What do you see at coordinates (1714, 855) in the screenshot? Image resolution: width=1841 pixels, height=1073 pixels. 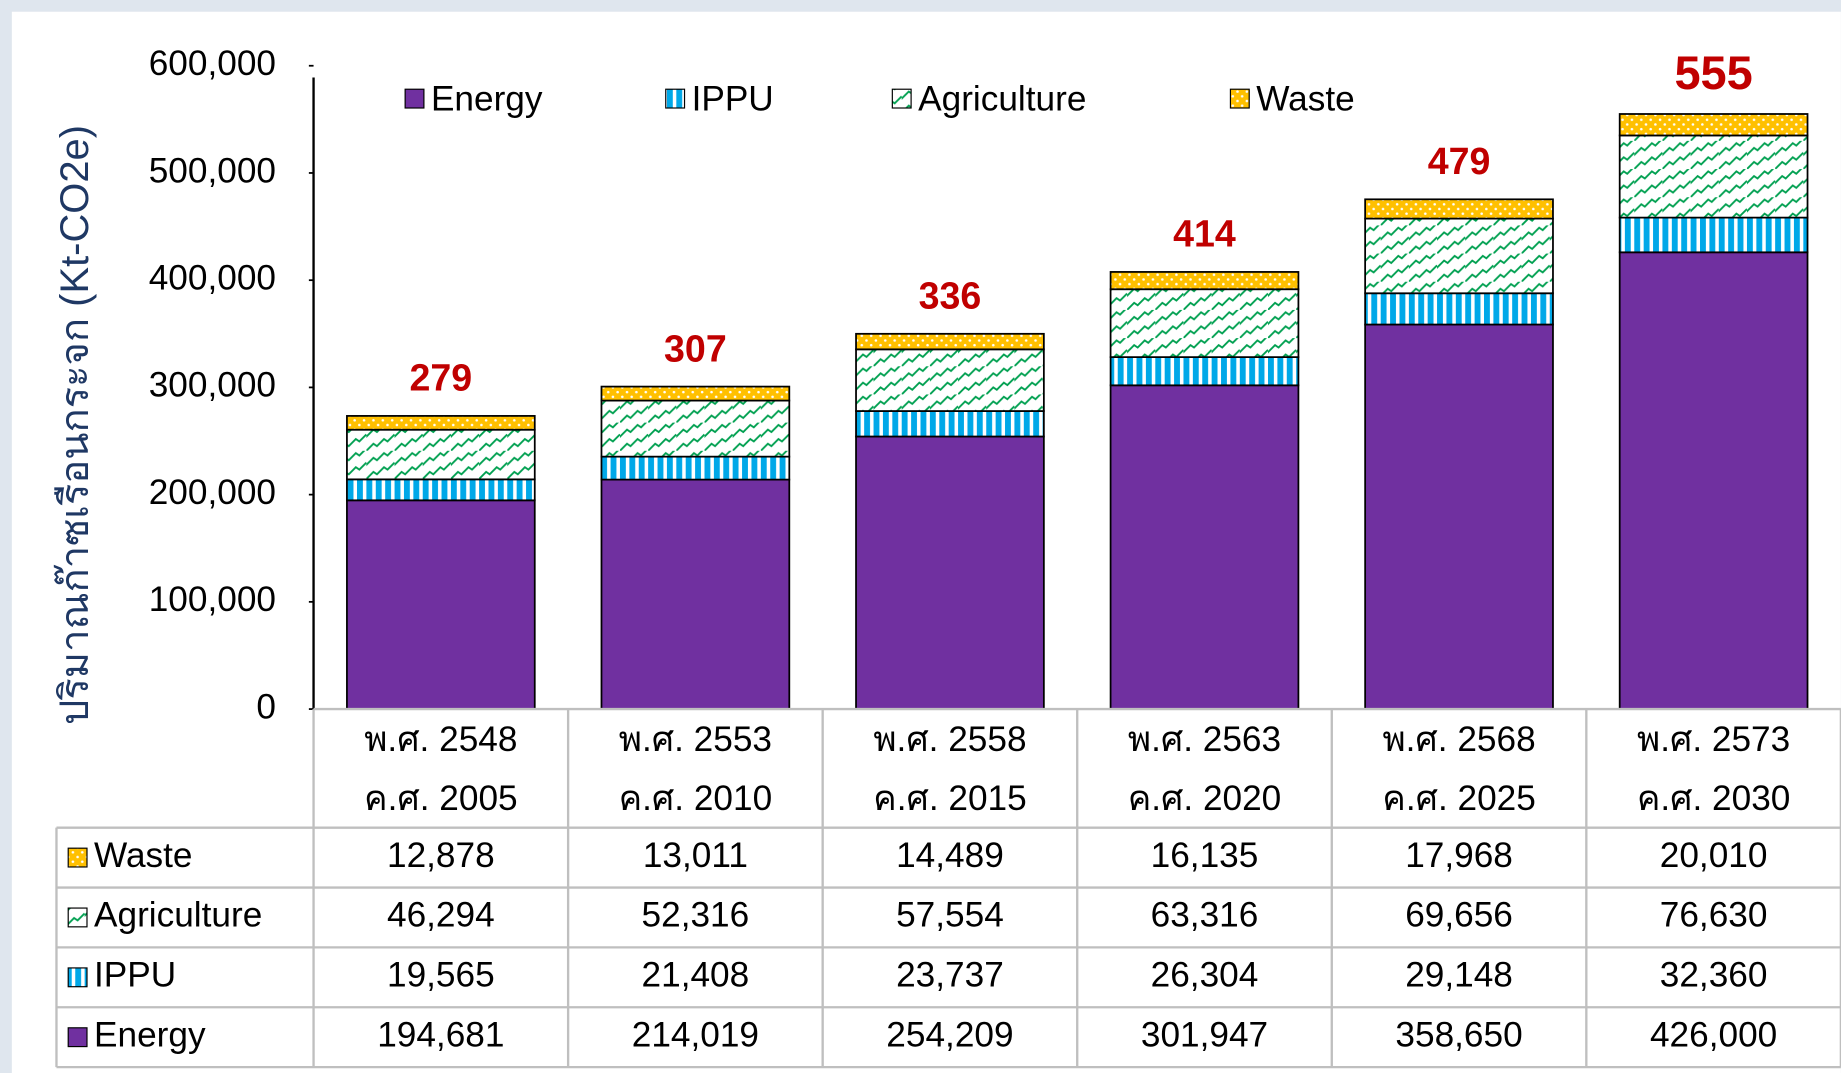 I see `table-cell: 20,010` at bounding box center [1714, 855].